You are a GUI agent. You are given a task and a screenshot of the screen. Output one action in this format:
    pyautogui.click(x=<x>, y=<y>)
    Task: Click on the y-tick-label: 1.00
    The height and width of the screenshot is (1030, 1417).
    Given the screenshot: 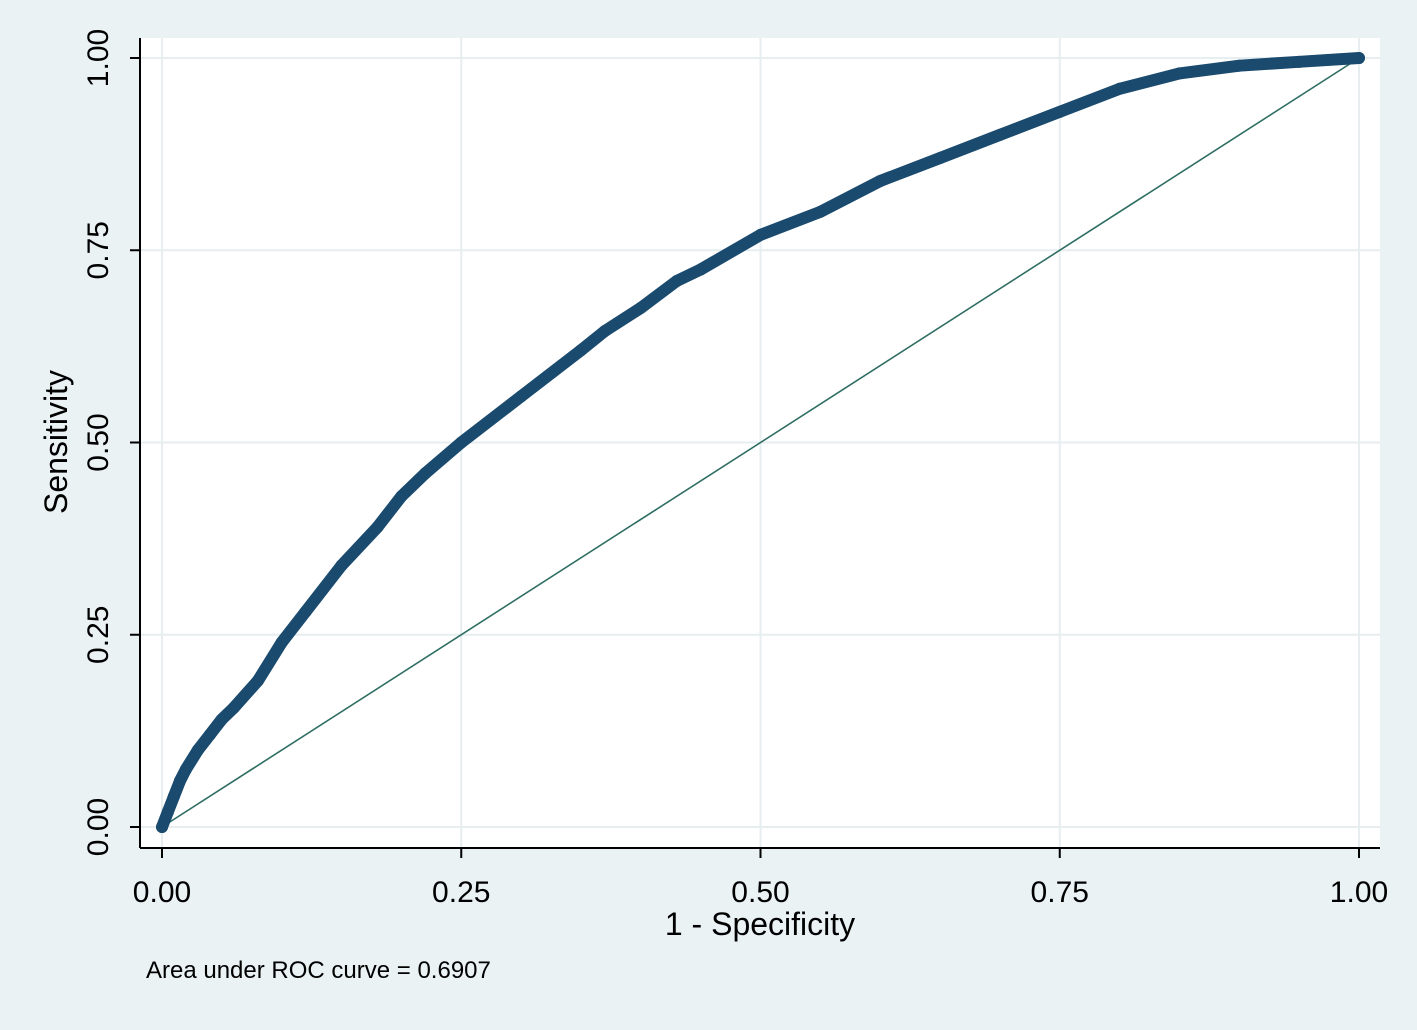 What is the action you would take?
    pyautogui.click(x=98, y=58)
    